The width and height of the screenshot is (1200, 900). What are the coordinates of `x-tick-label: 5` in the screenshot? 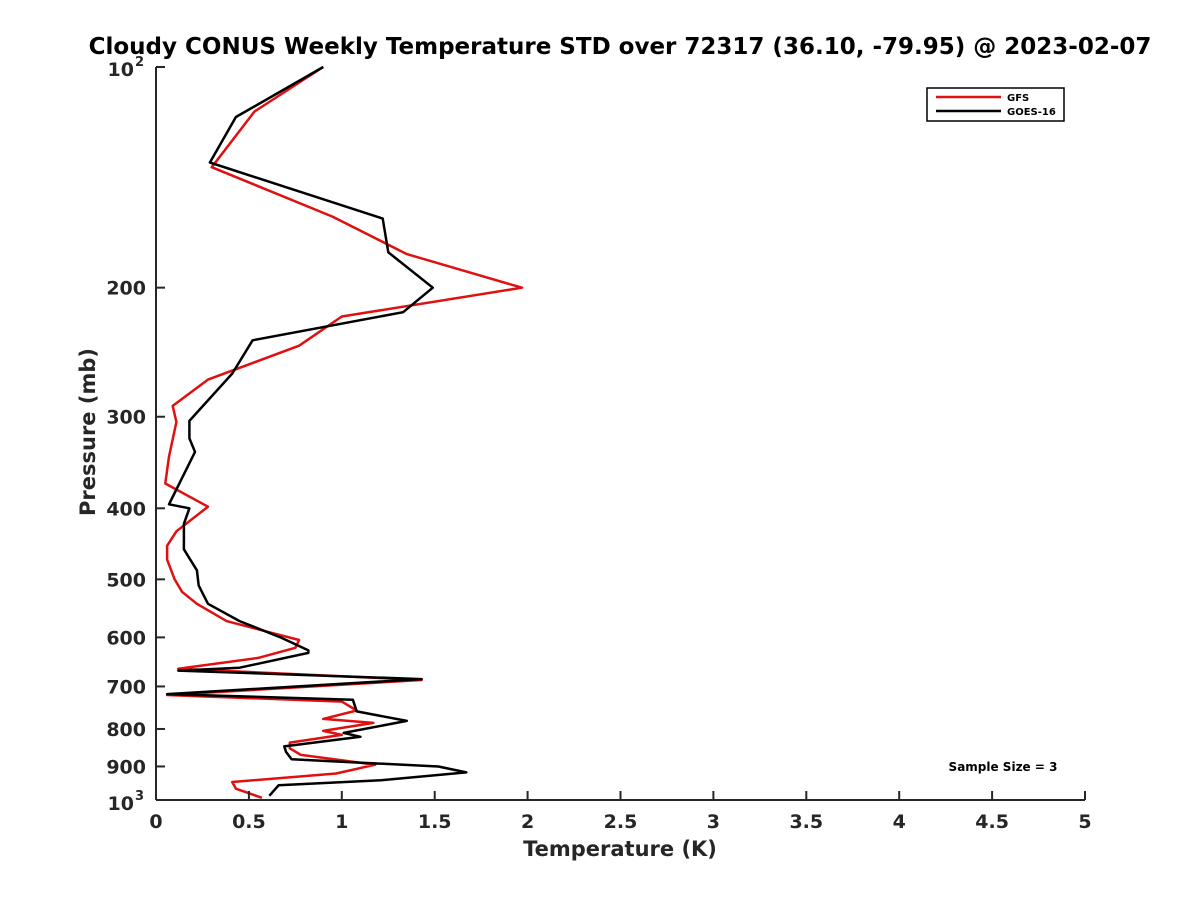 It's located at (1084, 822).